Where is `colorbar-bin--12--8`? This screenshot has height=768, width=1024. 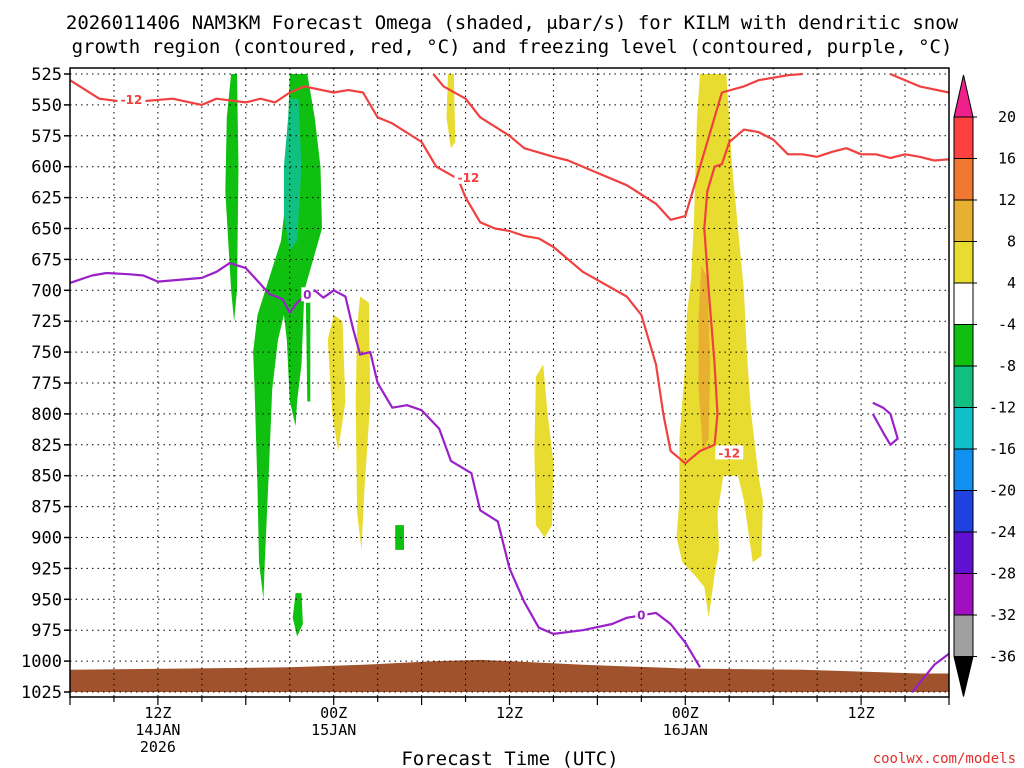 colorbar-bin--12--8 is located at coordinates (963, 386).